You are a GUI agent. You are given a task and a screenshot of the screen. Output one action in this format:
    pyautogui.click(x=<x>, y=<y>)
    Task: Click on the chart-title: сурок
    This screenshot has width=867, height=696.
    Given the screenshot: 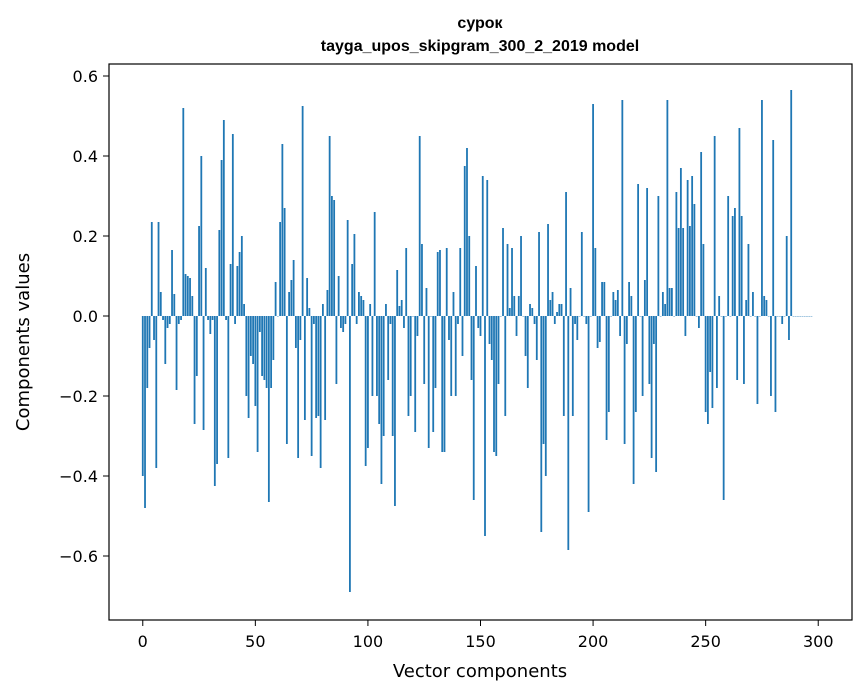 What is the action you would take?
    pyautogui.click(x=480, y=23)
    